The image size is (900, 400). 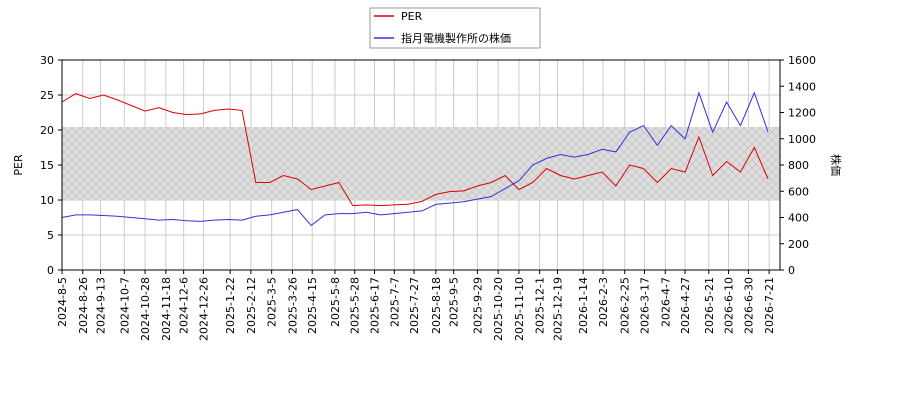 What do you see at coordinates (62, 302) in the screenshot?
I see `x-tick-label: 2024-8-5` at bounding box center [62, 302].